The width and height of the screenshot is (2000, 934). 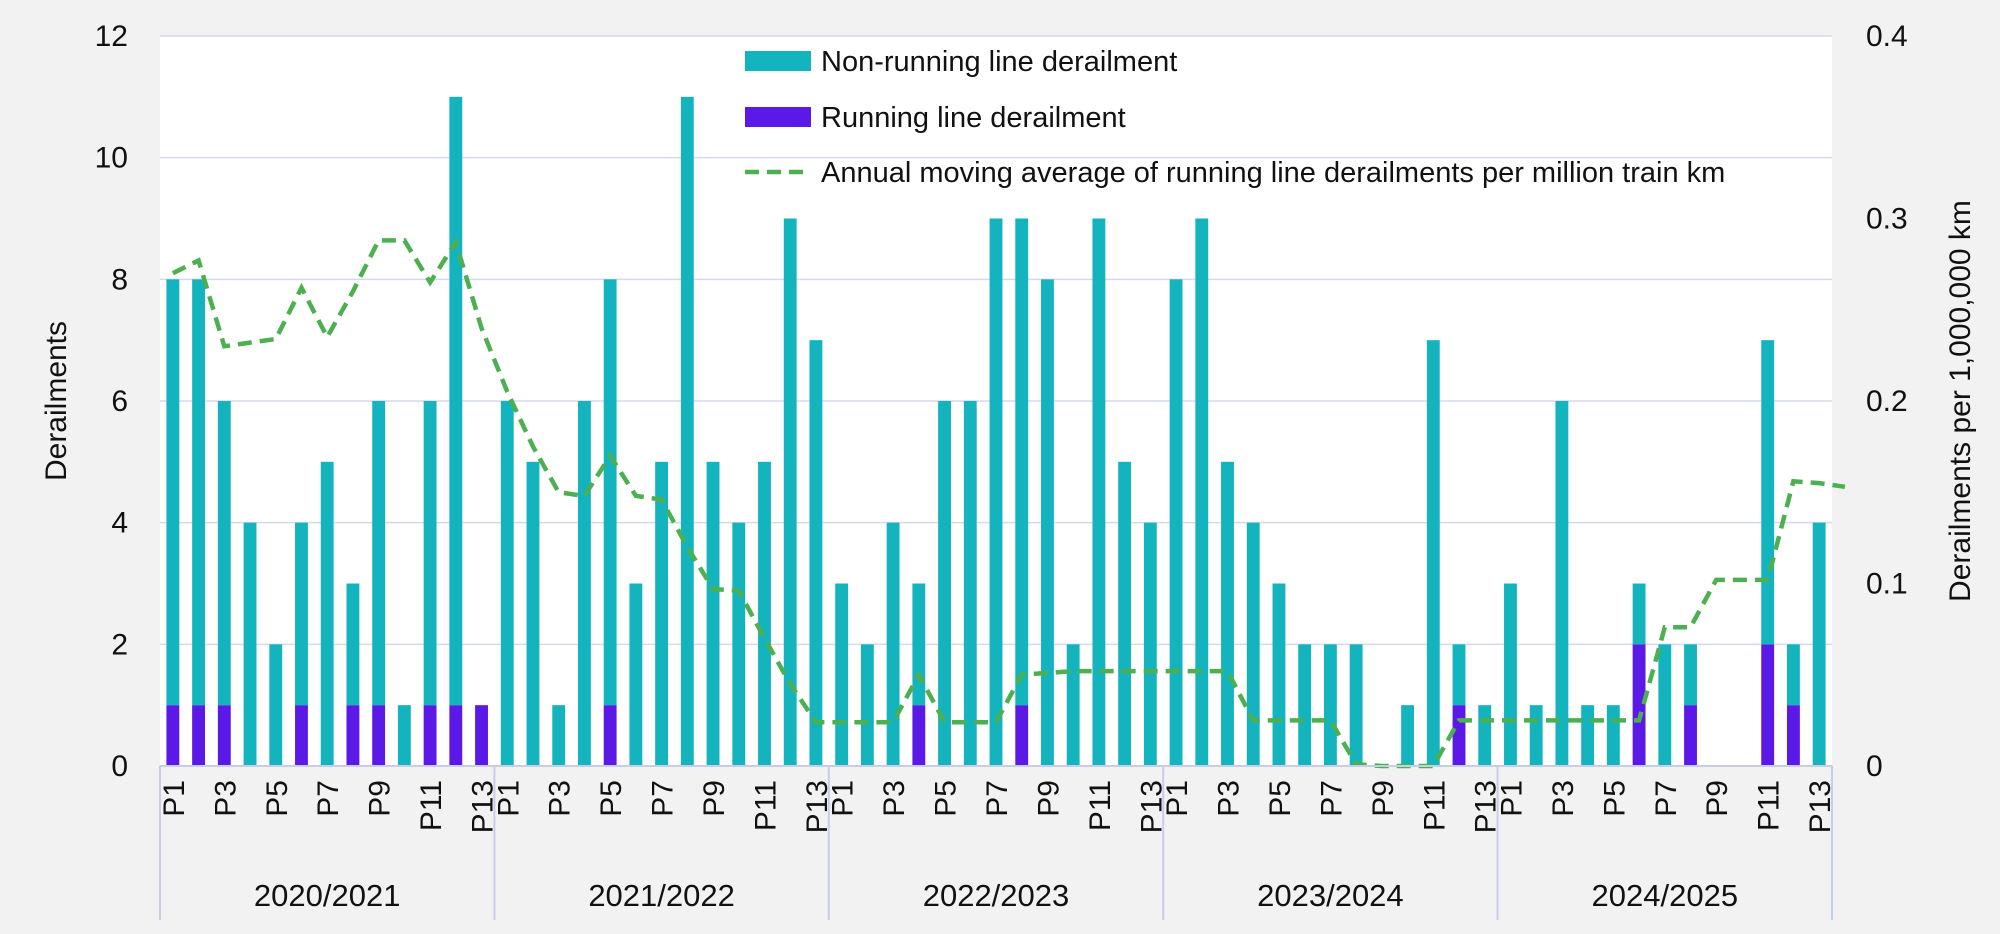 I want to click on right-y-axis: 0 0.1 0.2 0.3 0.4, so click(x=1887, y=401).